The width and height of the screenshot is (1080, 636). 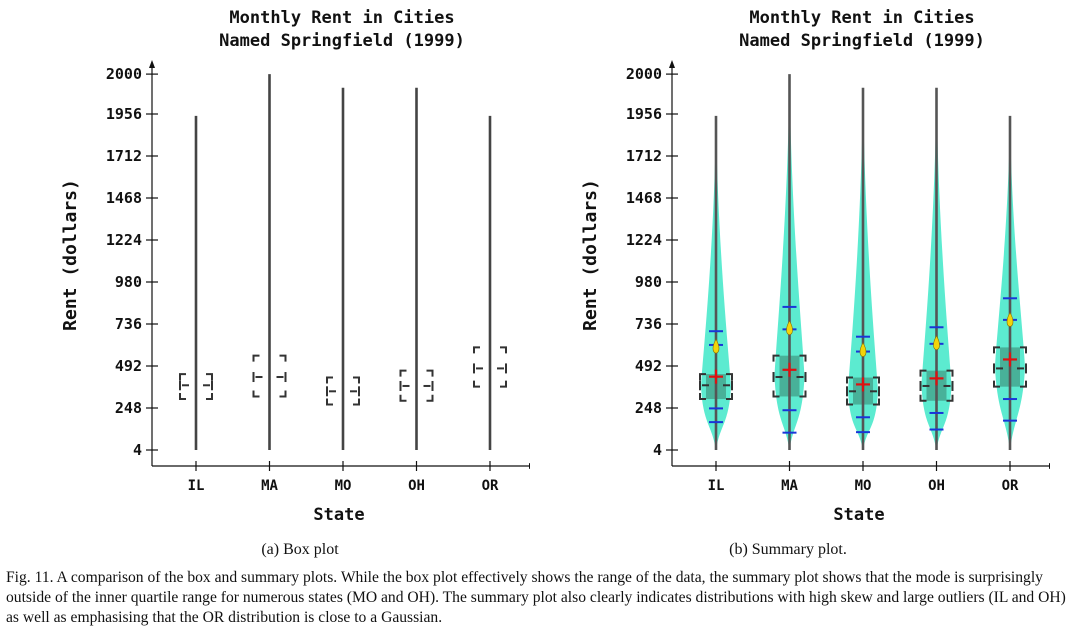 I want to click on skew-marker-or, so click(x=1010, y=319).